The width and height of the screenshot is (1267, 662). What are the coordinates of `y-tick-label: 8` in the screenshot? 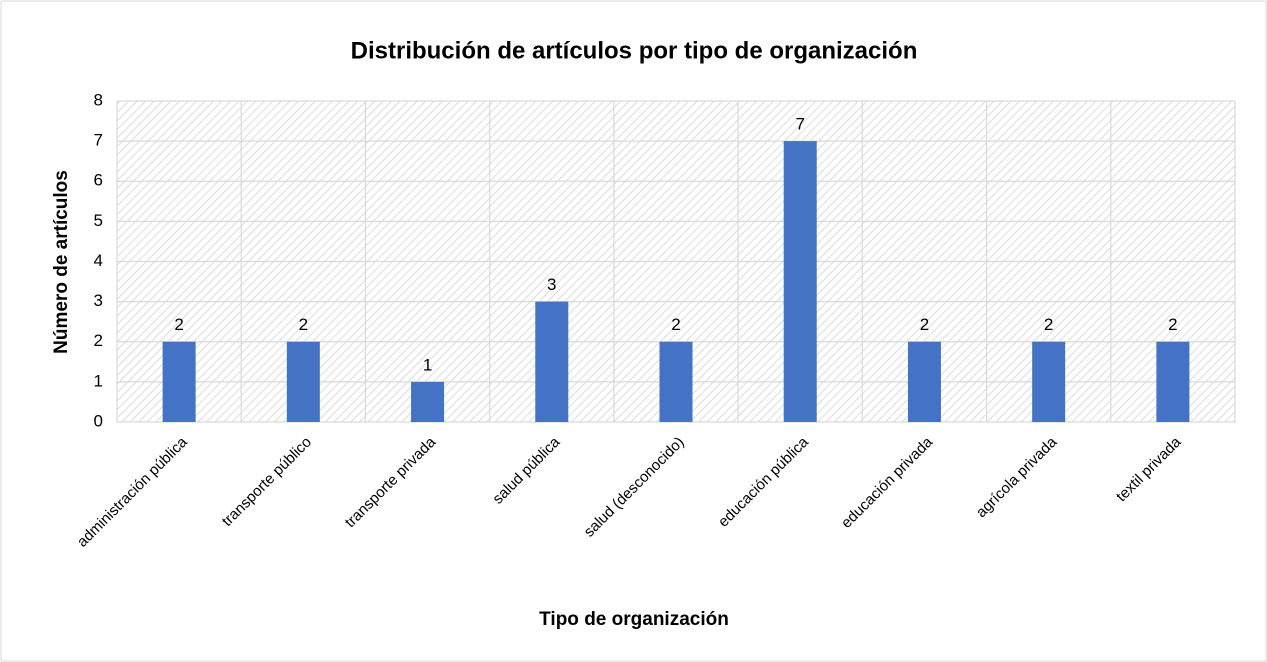 It's located at (98, 99).